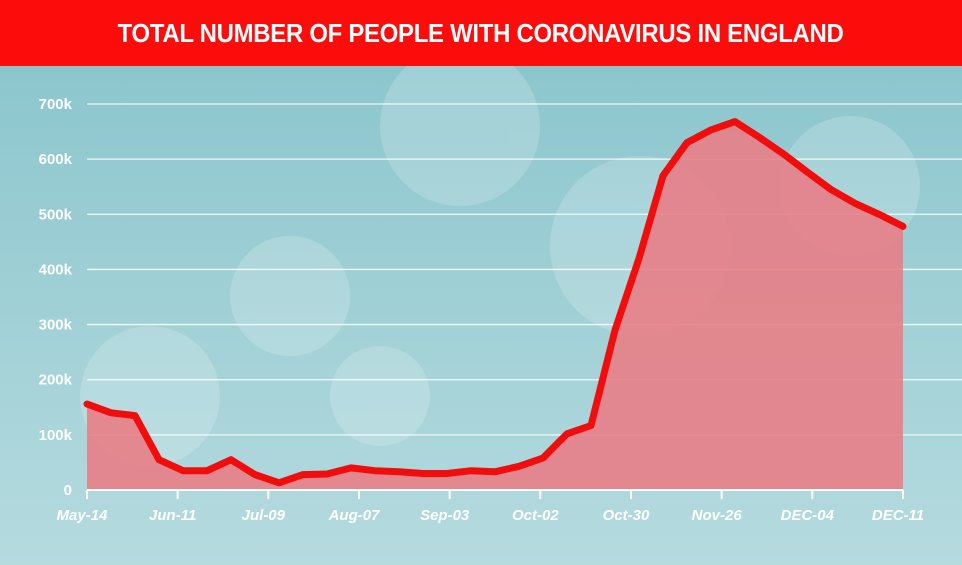  I want to click on y-tick-label: 400k, so click(56, 269).